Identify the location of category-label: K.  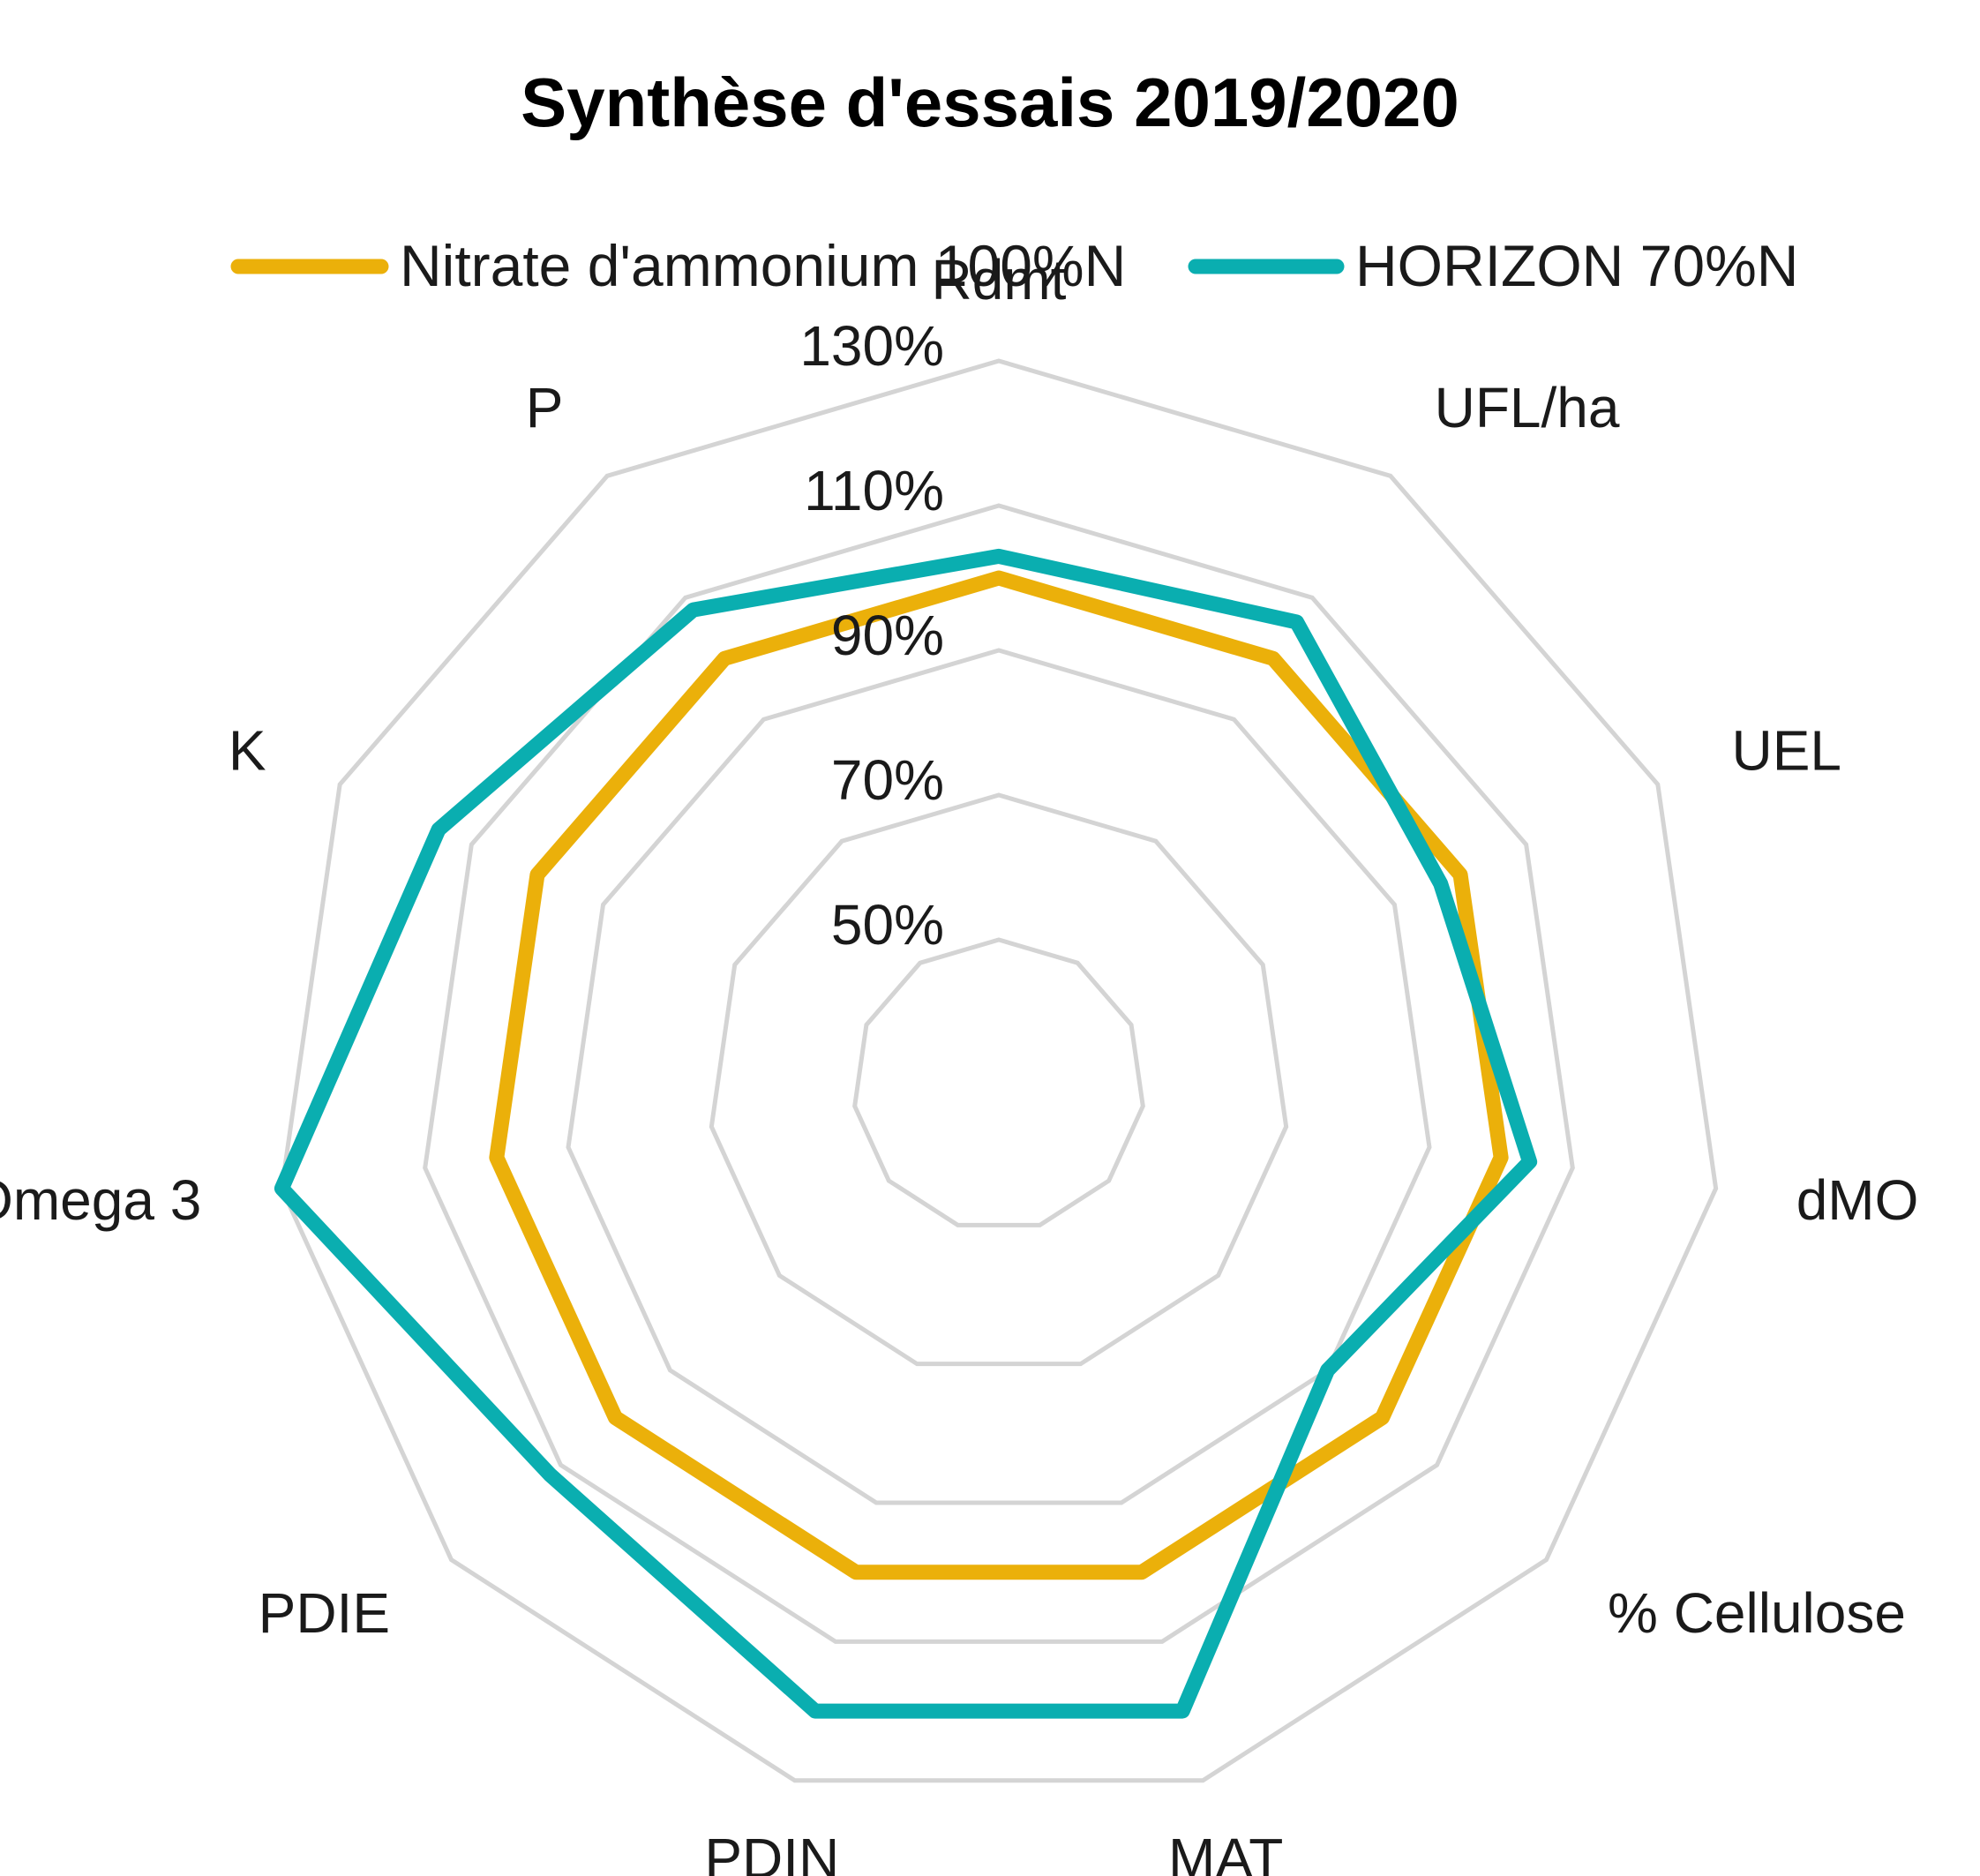
(247, 751).